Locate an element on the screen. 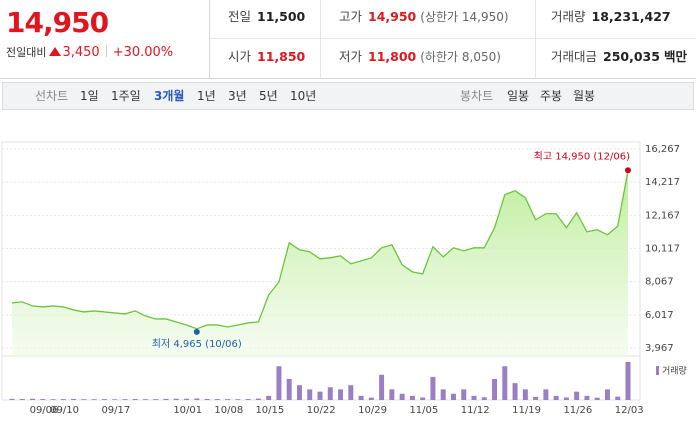  legend-label: 거래량 is located at coordinates (674, 371).